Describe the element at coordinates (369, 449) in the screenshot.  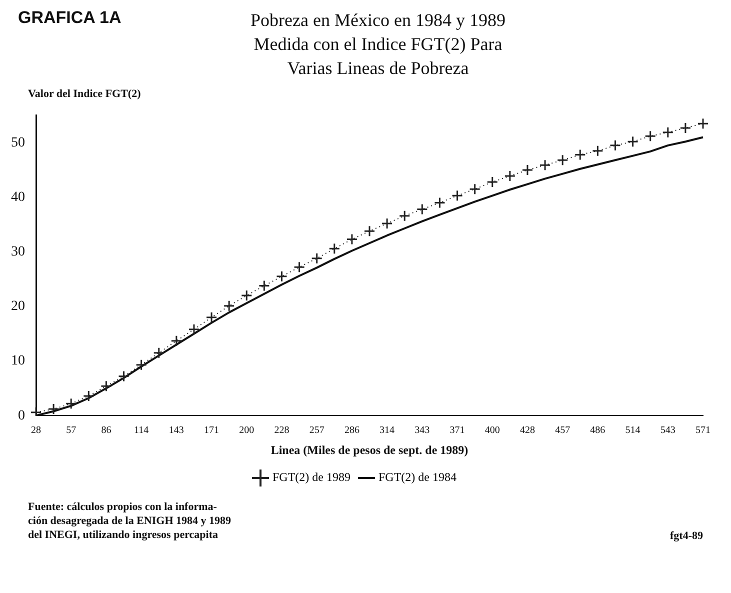
I see `x-axis-title: Linea (Miles de pesos de sept. de 1989)` at that location.